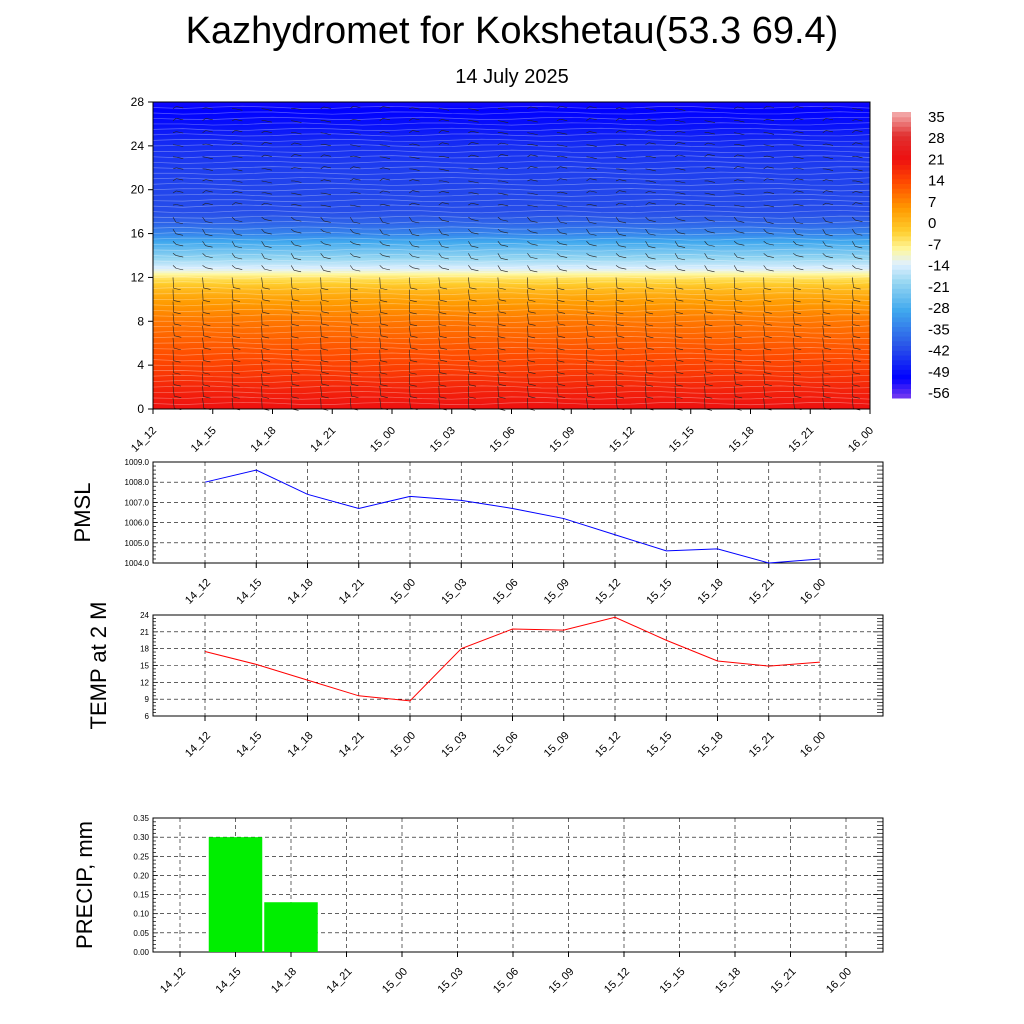  What do you see at coordinates (839, 981) in the screenshot?
I see `x-tick-label: 16_00` at bounding box center [839, 981].